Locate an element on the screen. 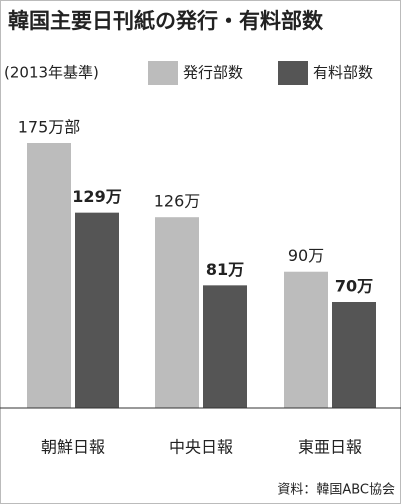 The image size is (401, 504). legend-label: 発行部数 is located at coordinates (213, 73).